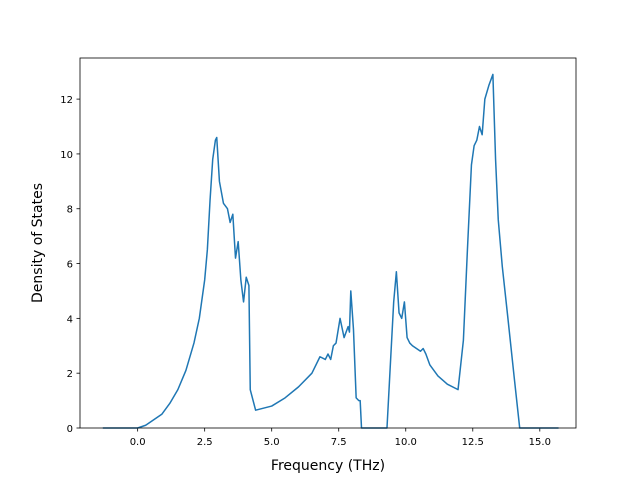  I want to click on y-tick-label: 4, so click(70, 319).